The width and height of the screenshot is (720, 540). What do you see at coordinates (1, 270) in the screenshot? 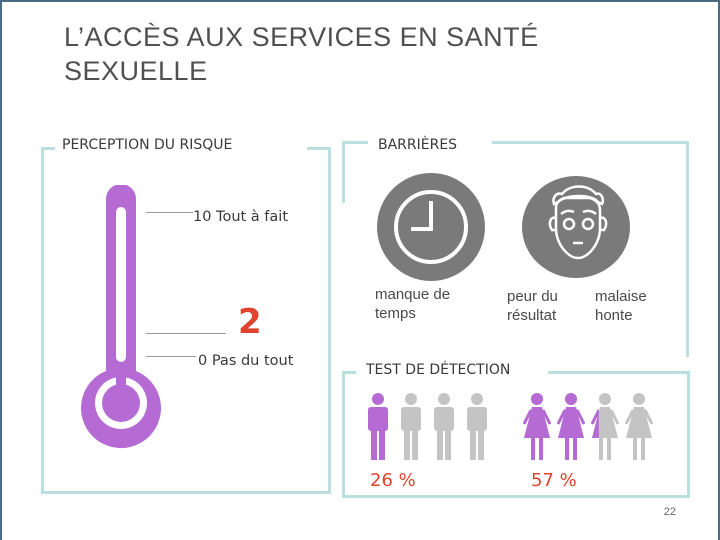
I see `slide-border-left` at bounding box center [1, 270].